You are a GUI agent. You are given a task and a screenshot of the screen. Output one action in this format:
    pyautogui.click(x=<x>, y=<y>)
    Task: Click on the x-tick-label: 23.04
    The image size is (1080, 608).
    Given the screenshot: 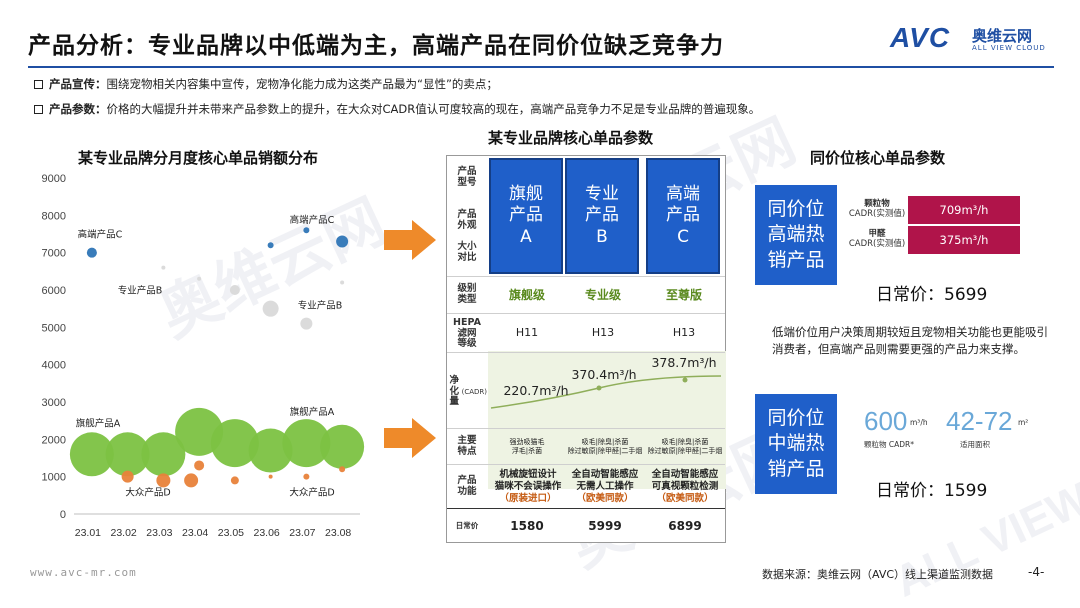 What is the action you would take?
    pyautogui.click(x=195, y=533)
    